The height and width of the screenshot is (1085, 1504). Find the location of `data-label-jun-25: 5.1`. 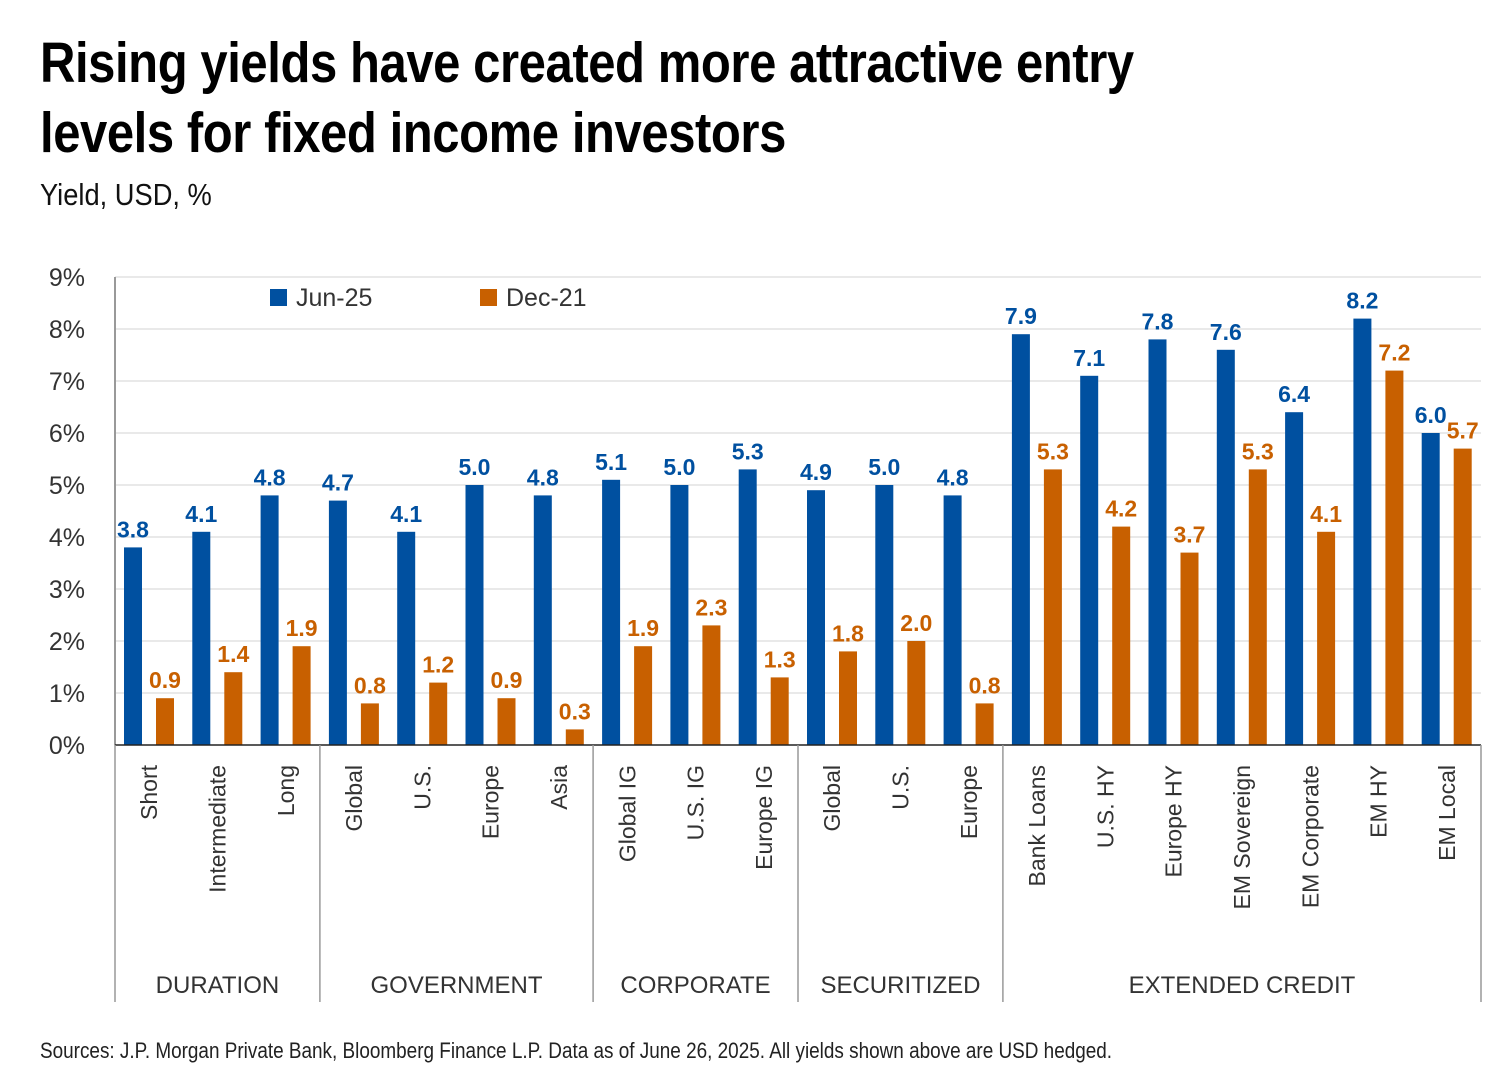

data-label-jun-25: 5.1 is located at coordinates (611, 462).